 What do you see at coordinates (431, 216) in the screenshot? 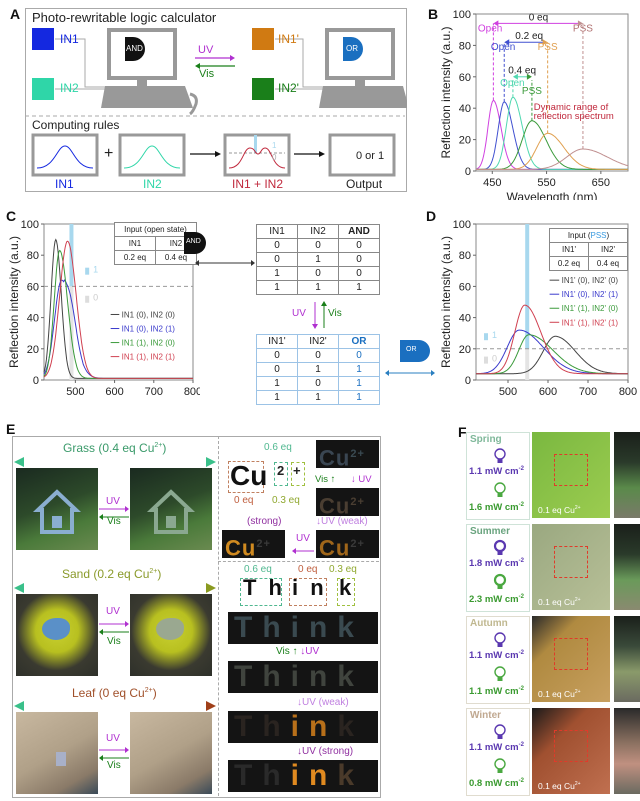
I see `panel-label-d: D` at bounding box center [431, 216].